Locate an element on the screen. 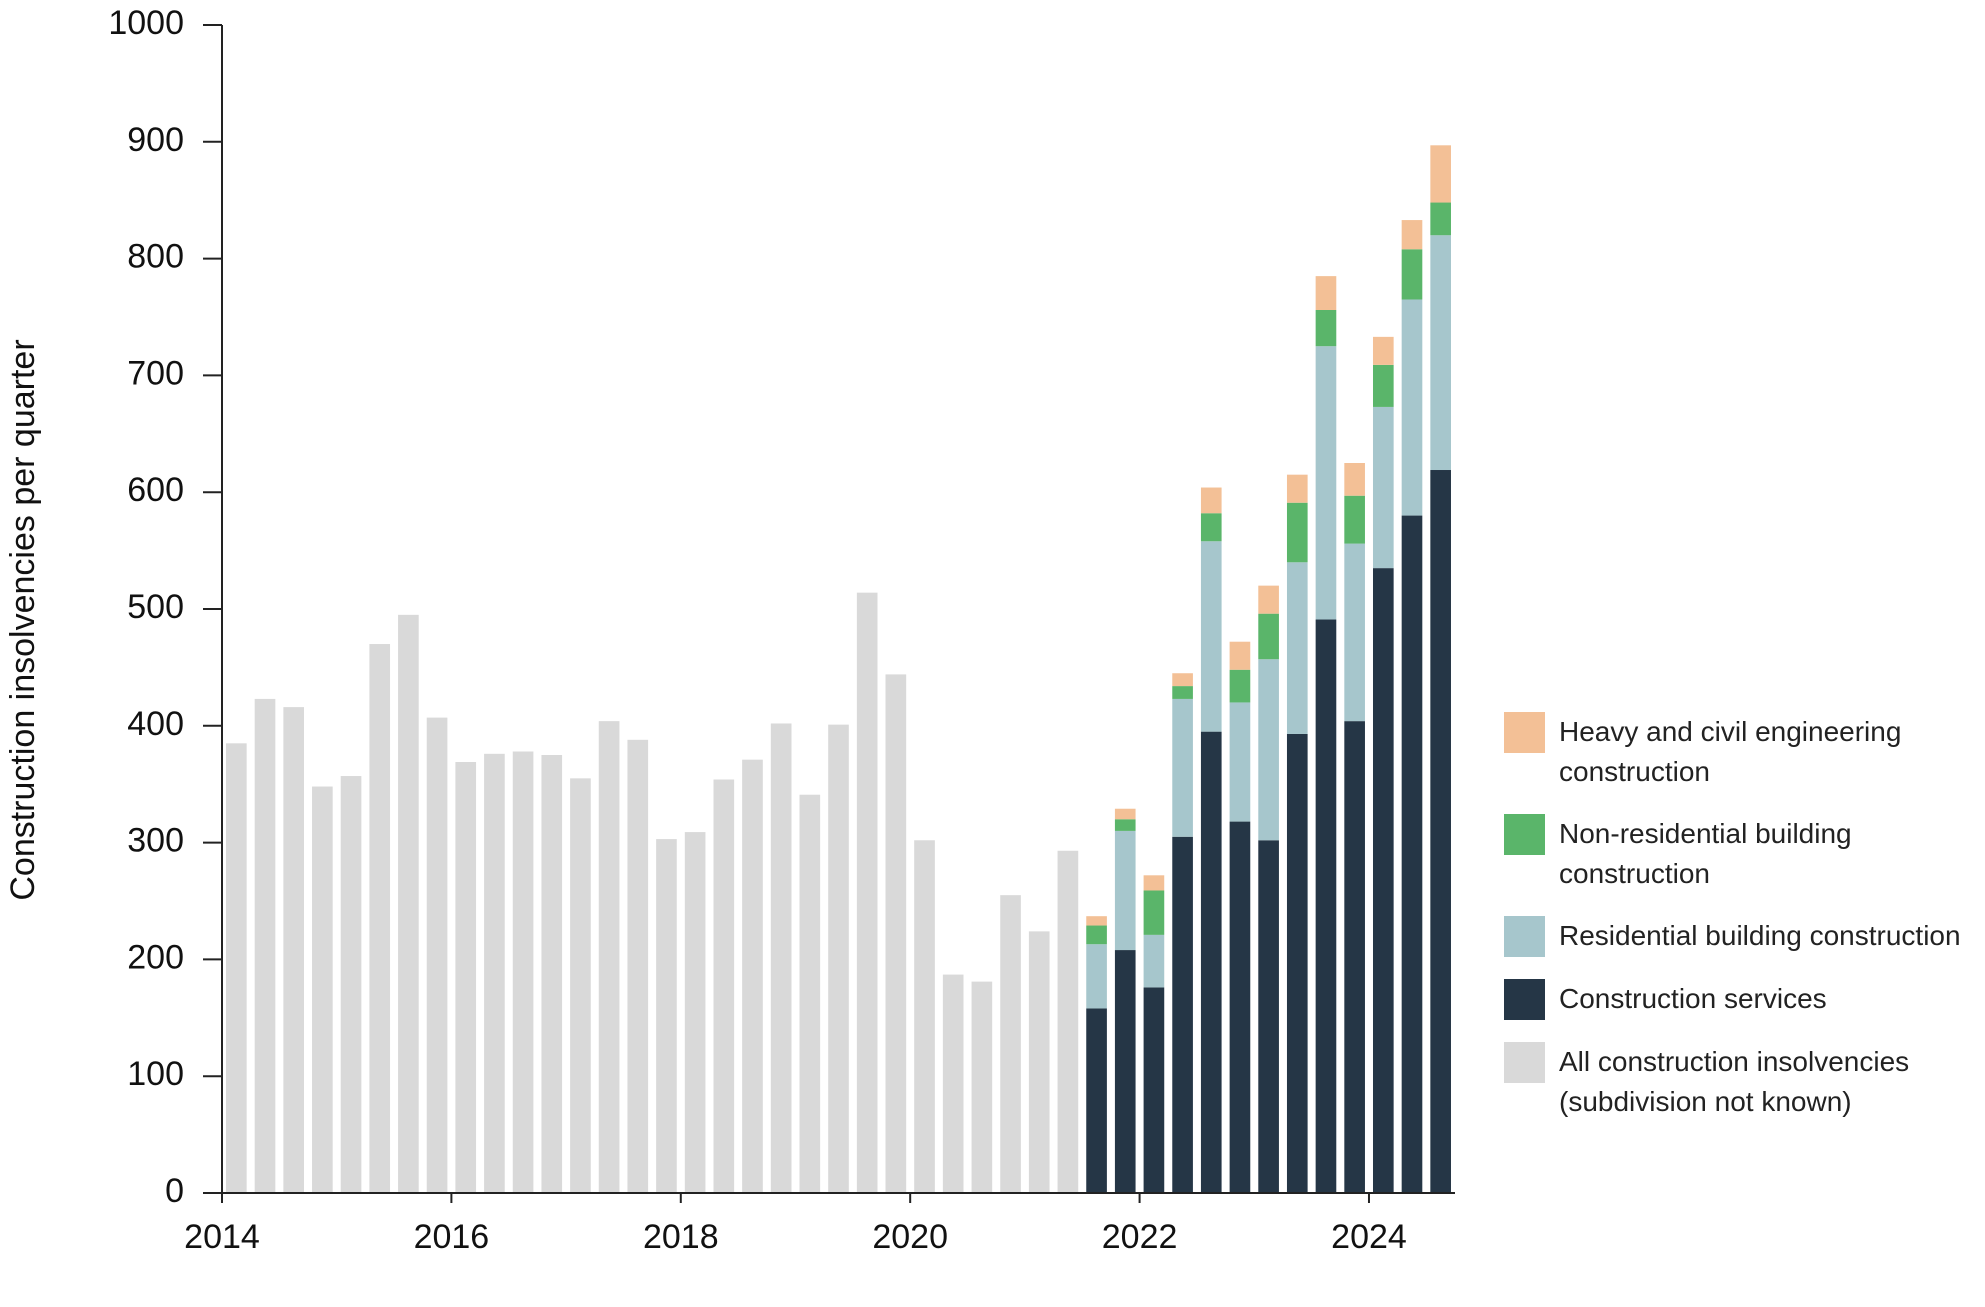 This screenshot has width=1985, height=1307. legend-item: Non-residential building construction is located at coordinates (1739, 854).